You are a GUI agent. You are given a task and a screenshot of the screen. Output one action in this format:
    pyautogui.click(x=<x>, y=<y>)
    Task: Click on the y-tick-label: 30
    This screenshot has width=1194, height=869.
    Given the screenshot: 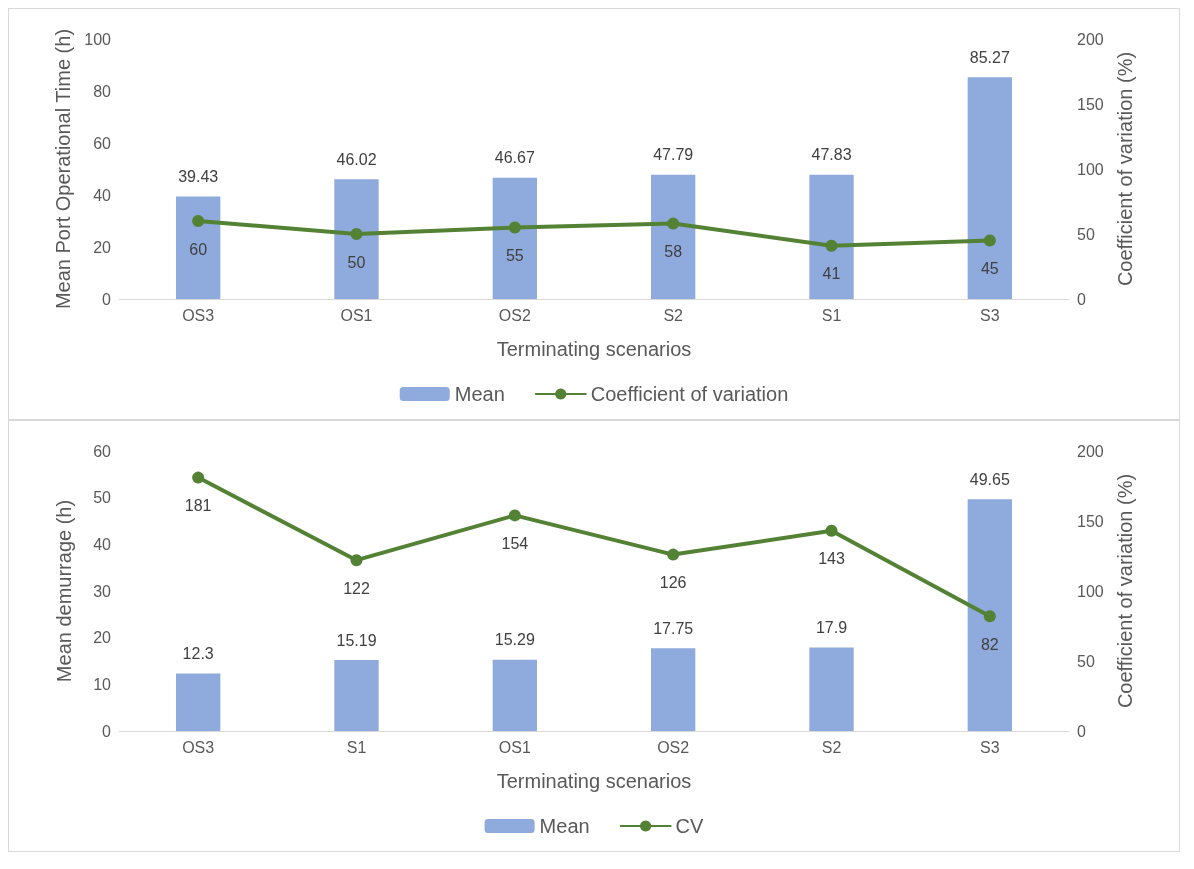 What is the action you would take?
    pyautogui.click(x=102, y=591)
    